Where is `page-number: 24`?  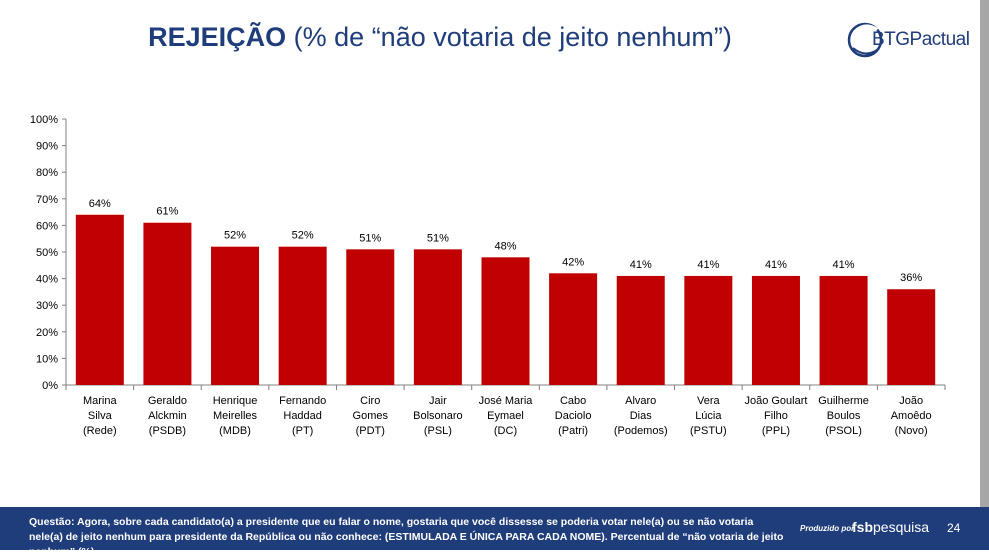 page-number: 24 is located at coordinates (954, 528).